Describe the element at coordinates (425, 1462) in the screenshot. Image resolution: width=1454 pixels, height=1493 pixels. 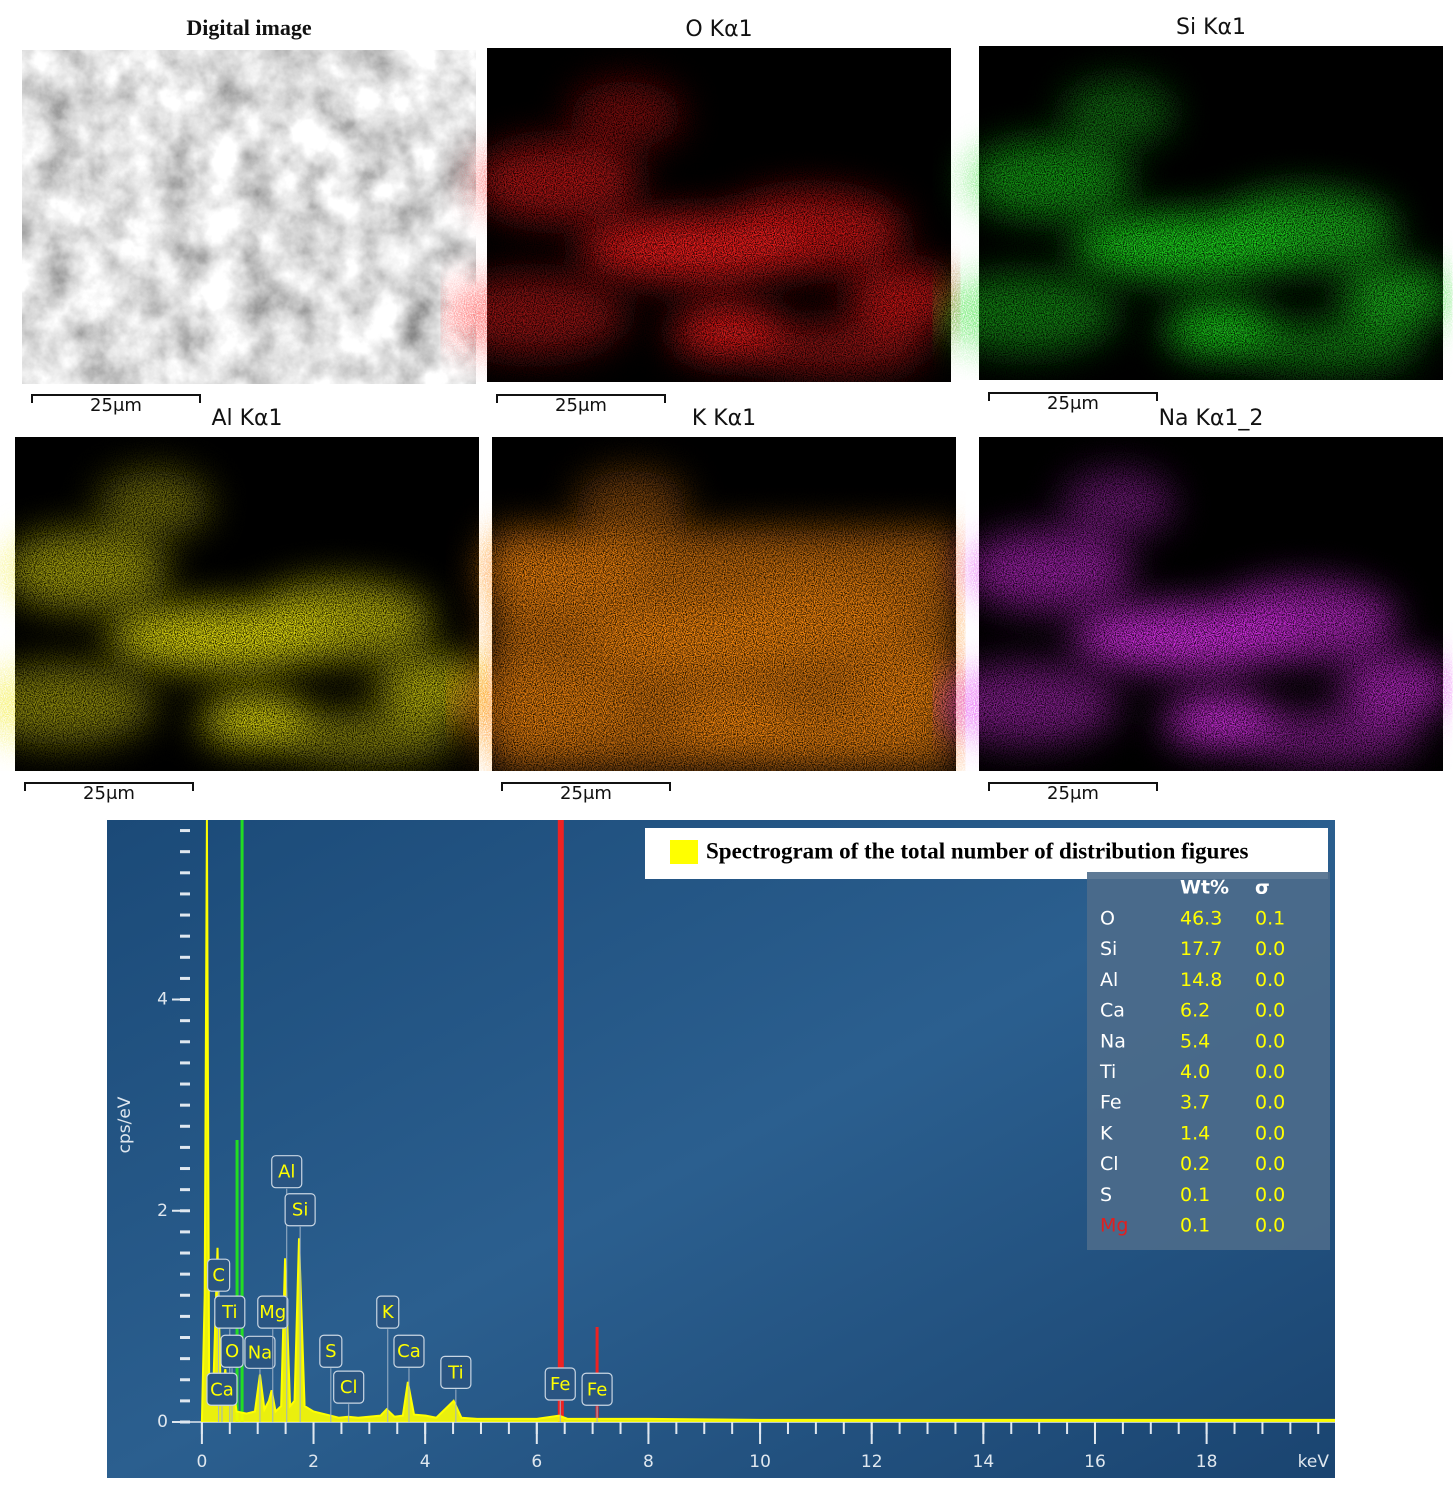
I see `x-tick-label: 4` at that location.